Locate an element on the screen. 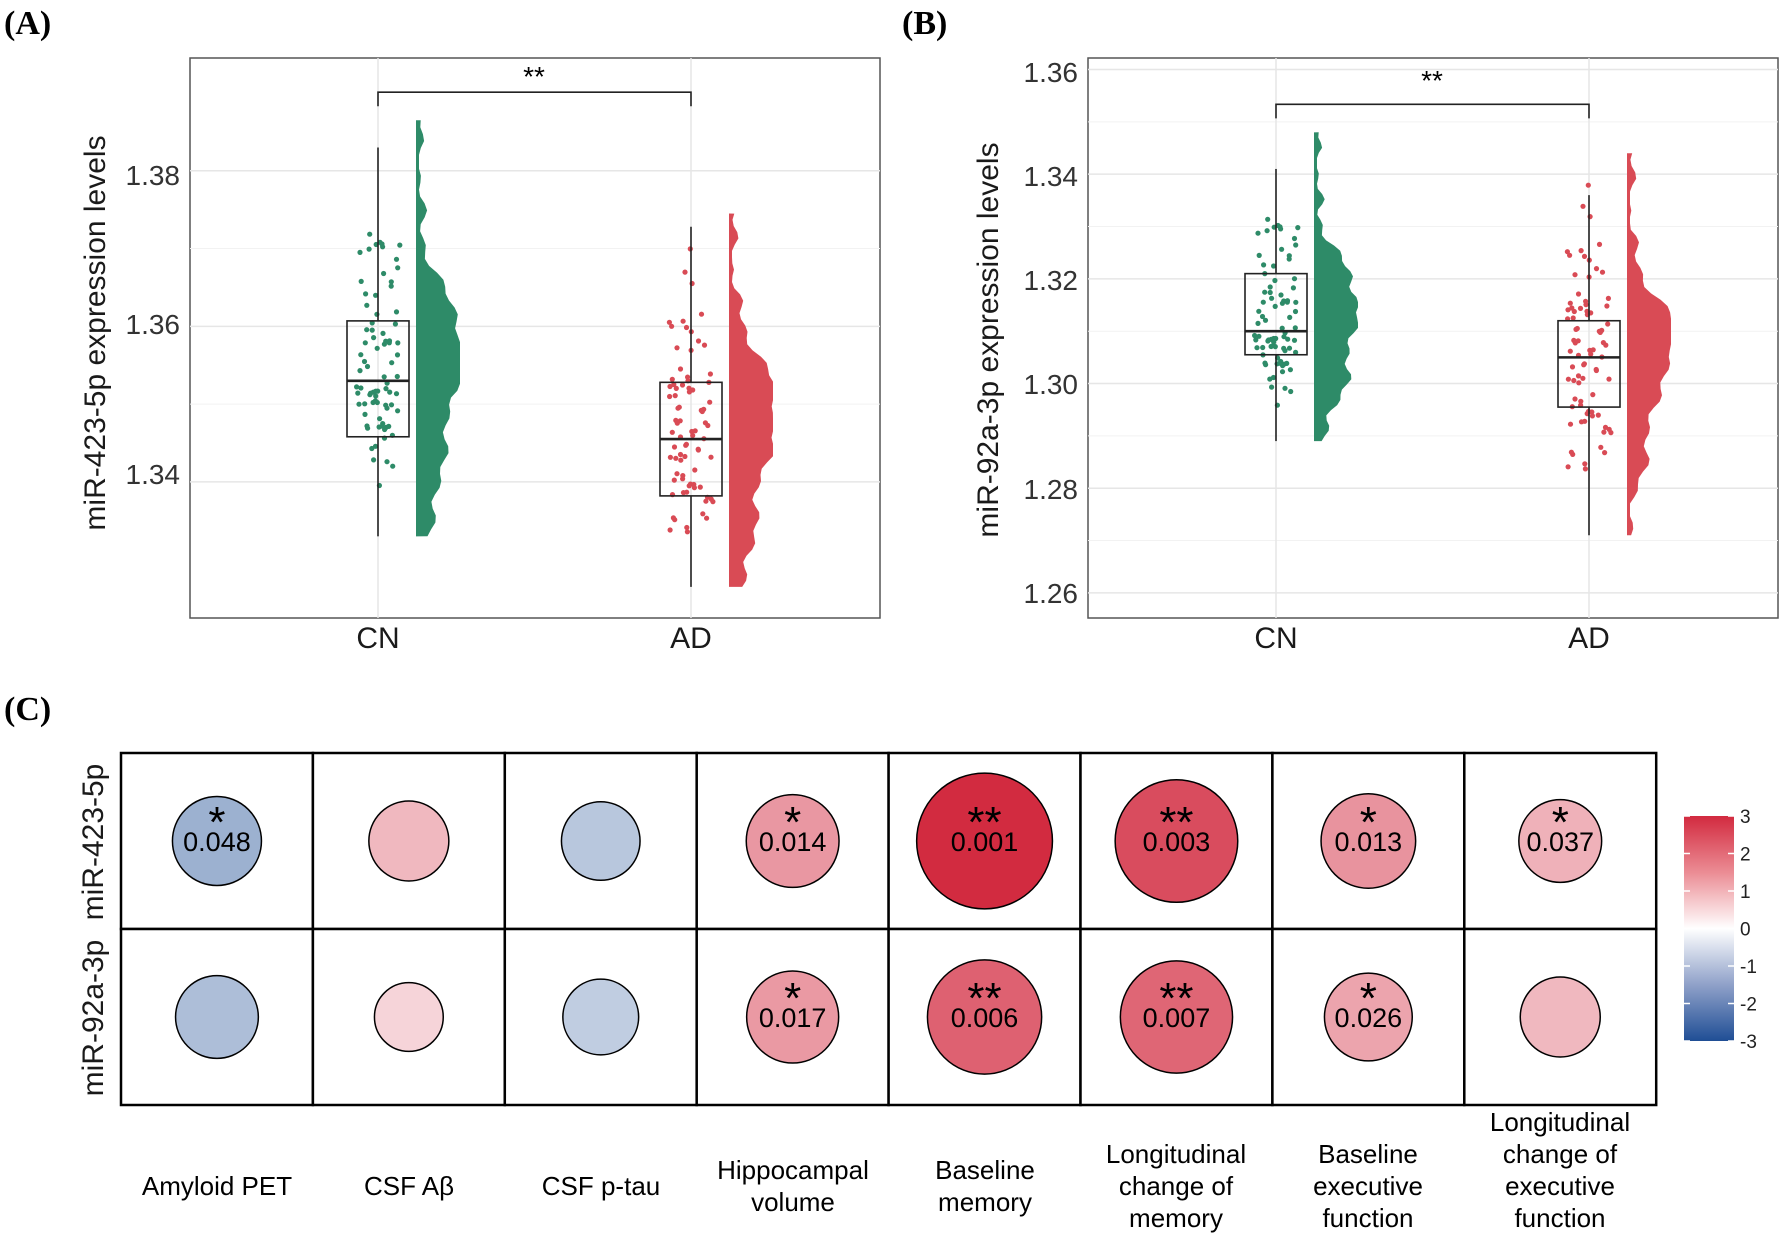  panel-label-a: (A) is located at coordinates (27, 23).